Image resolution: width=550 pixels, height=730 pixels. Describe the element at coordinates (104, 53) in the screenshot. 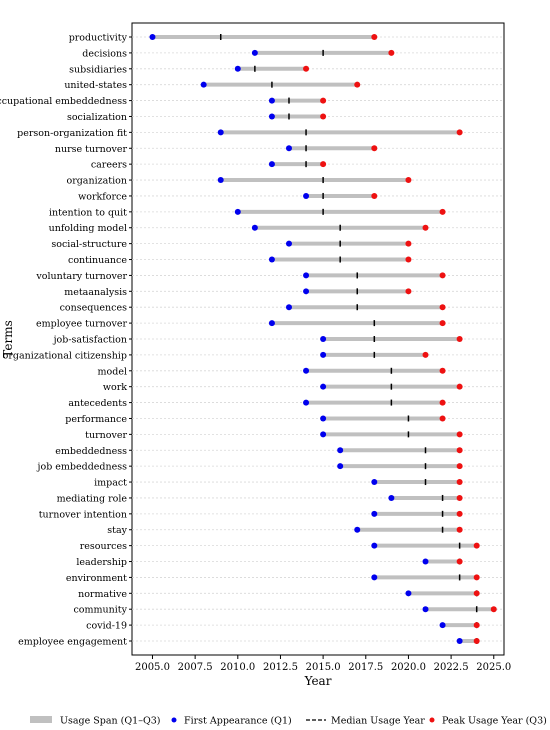

I see `term-label: decisions` at that location.